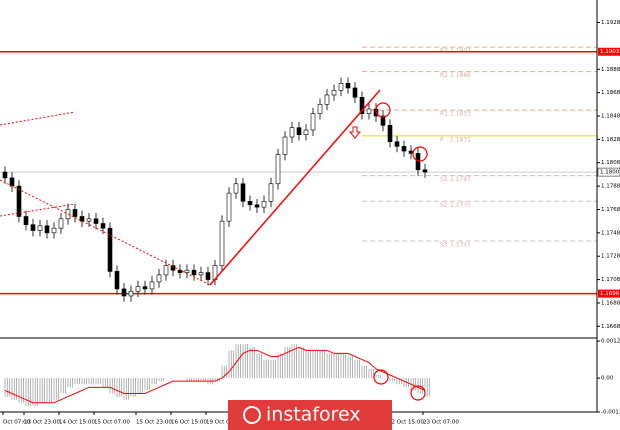 This screenshot has width=620, height=430. What do you see at coordinates (610, 342) in the screenshot?
I see `y-tick-label: 0.0012` at bounding box center [610, 342].